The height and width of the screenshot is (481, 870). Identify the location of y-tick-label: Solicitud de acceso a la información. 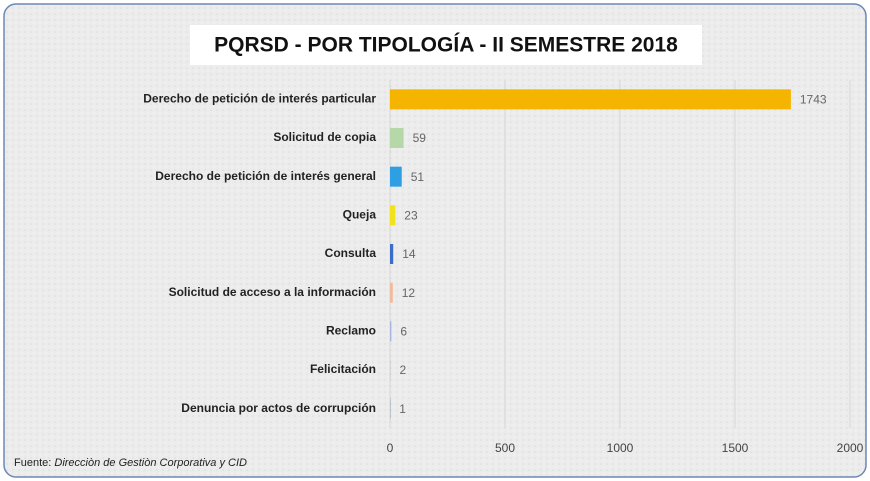
(272, 292).